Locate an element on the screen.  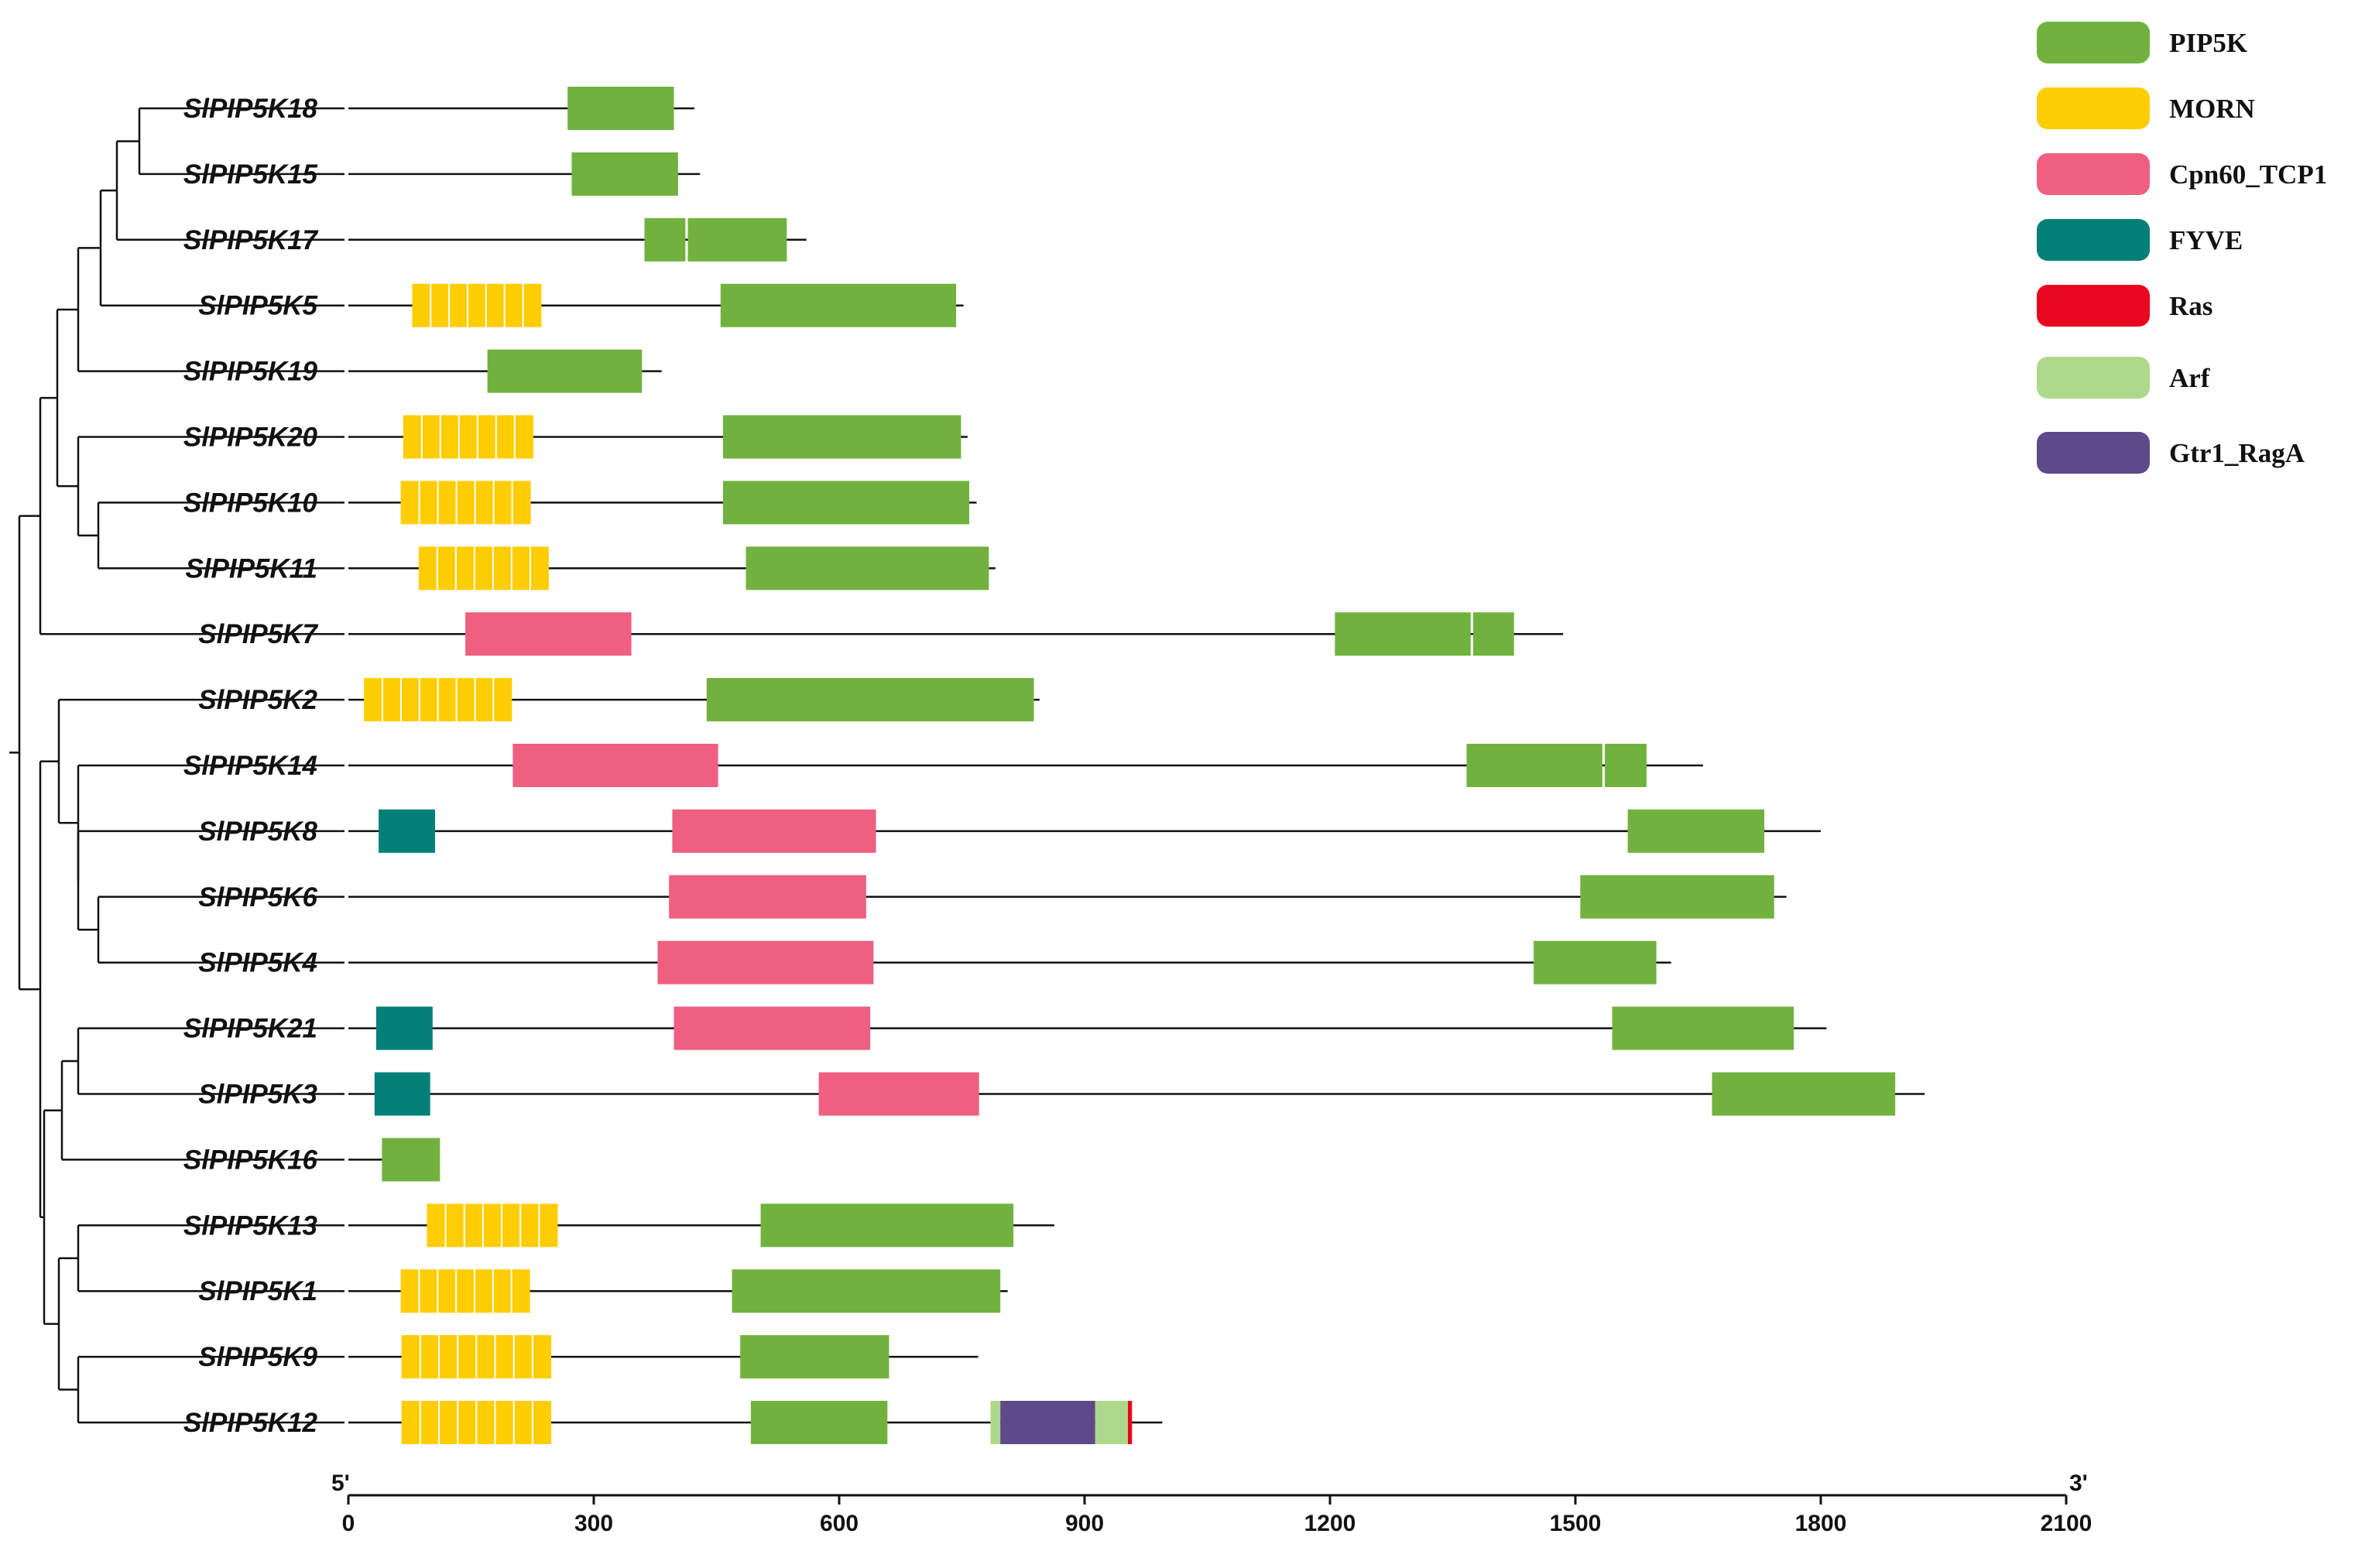
gene-row-SlPIP5K11: SlPIP5K11 is located at coordinates (590, 568).